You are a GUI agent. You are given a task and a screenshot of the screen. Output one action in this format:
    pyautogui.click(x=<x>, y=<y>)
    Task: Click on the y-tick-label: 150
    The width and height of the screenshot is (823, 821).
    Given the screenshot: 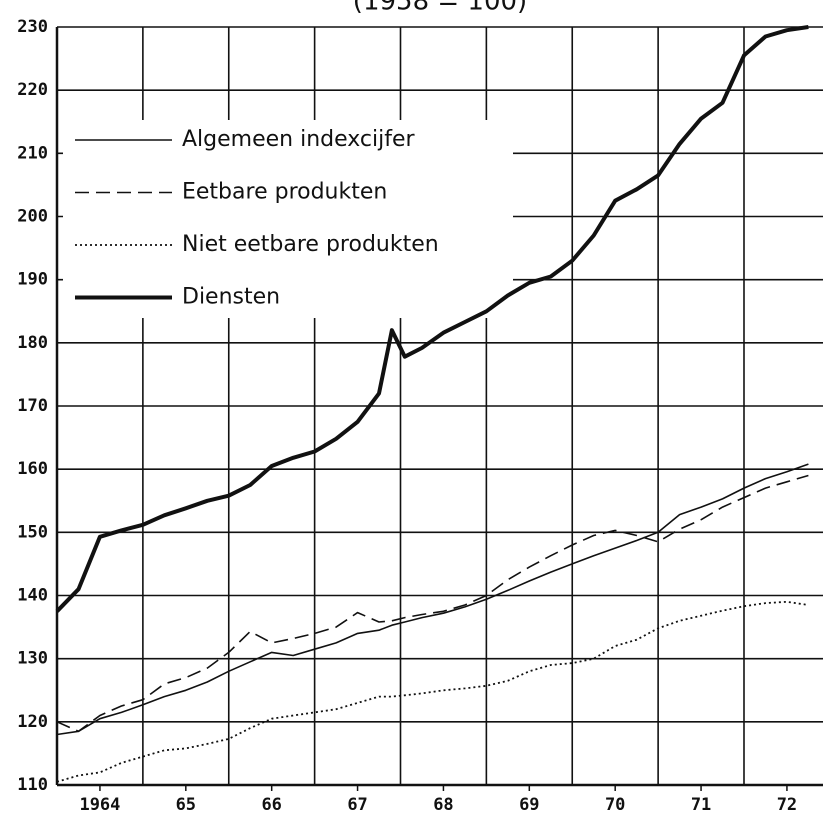 What is the action you would take?
    pyautogui.click(x=32, y=532)
    